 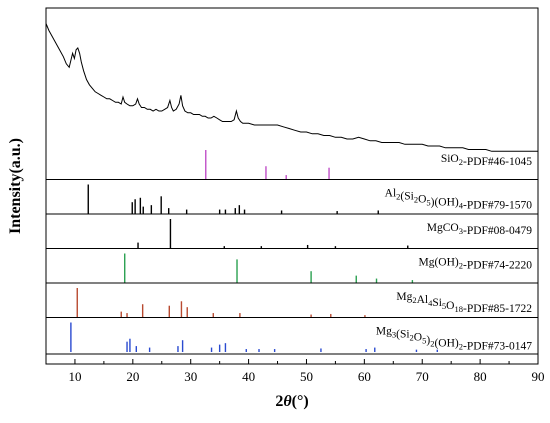 I want to click on reference-label: SiO2-PDF#46-1045, so click(x=486, y=160).